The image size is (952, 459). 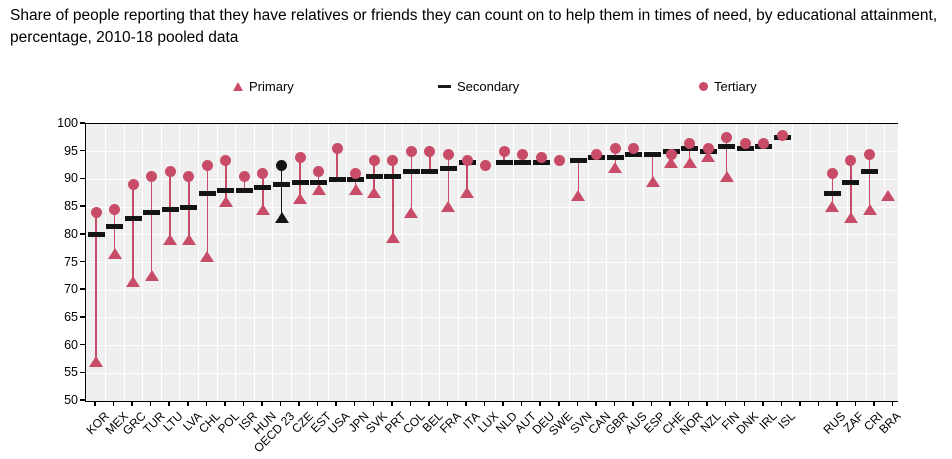 I want to click on y-tick-label: 90, so click(x=71, y=178).